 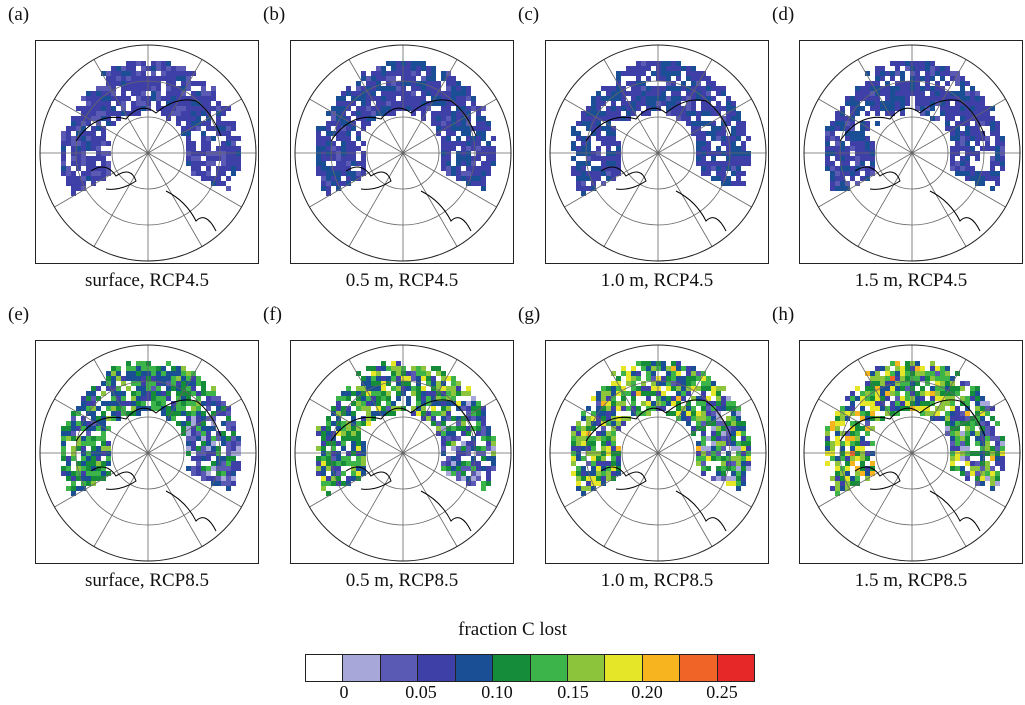 What do you see at coordinates (783, 14) in the screenshot?
I see `panel-letter: (d)` at bounding box center [783, 14].